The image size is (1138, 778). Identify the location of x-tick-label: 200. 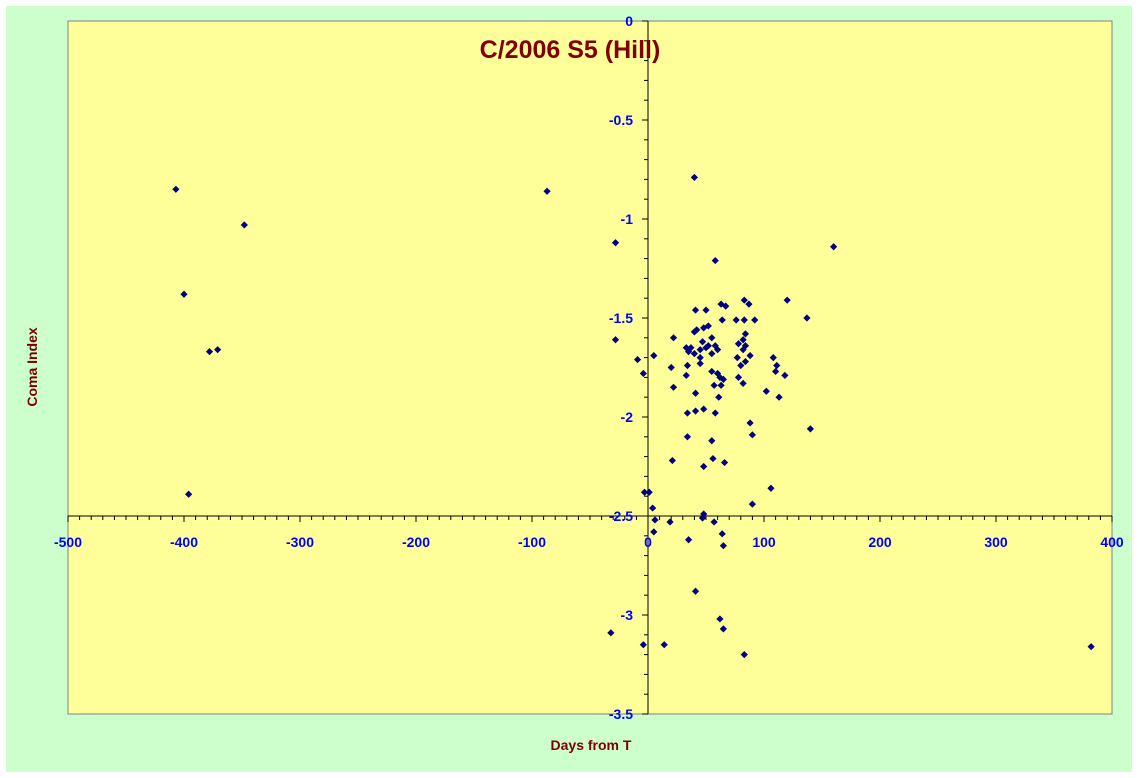
(880, 542).